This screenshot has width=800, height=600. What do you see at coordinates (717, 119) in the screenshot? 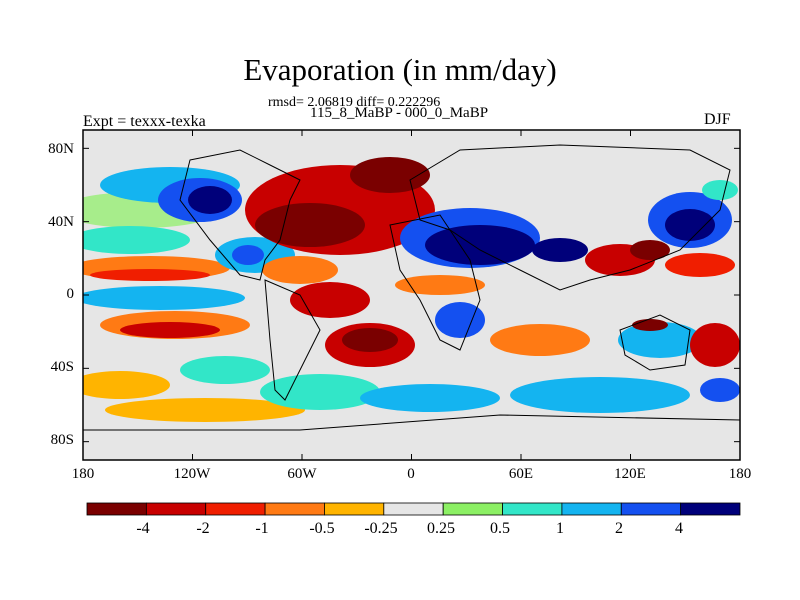
I see `season-label: DJF` at bounding box center [717, 119].